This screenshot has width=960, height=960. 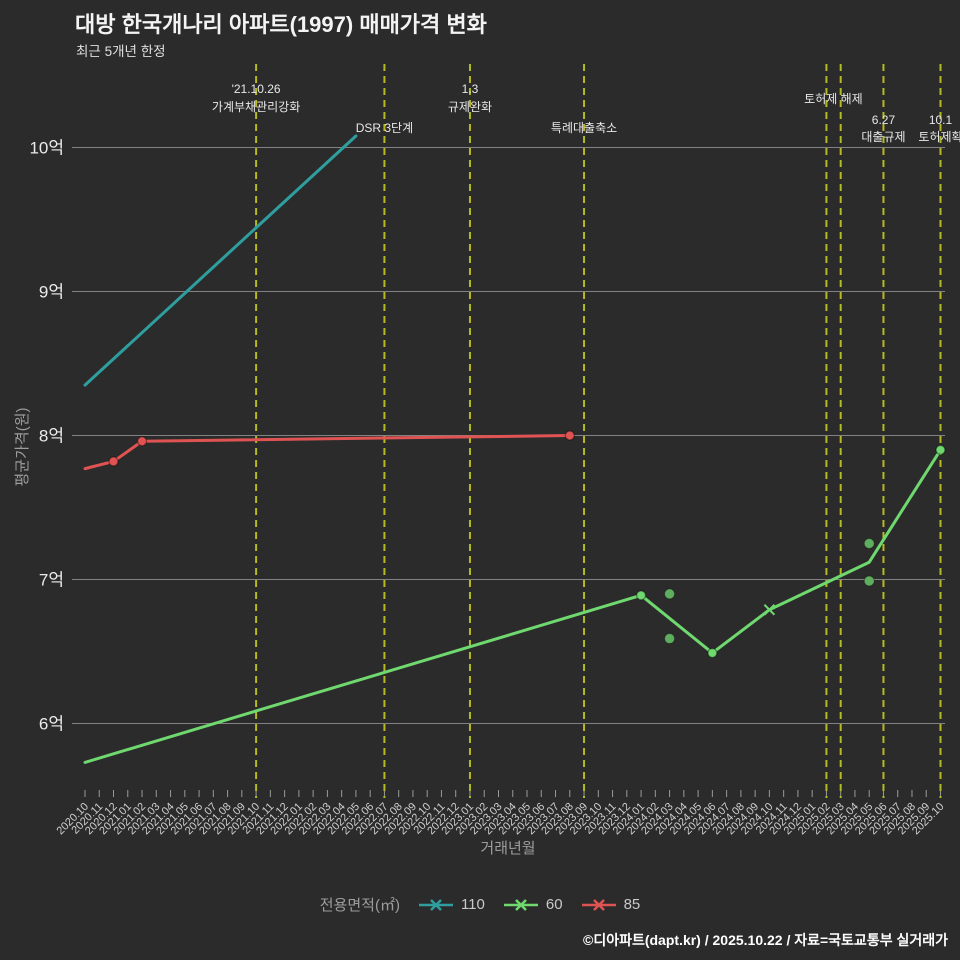 I want to click on legend-label: 60, so click(x=554, y=904).